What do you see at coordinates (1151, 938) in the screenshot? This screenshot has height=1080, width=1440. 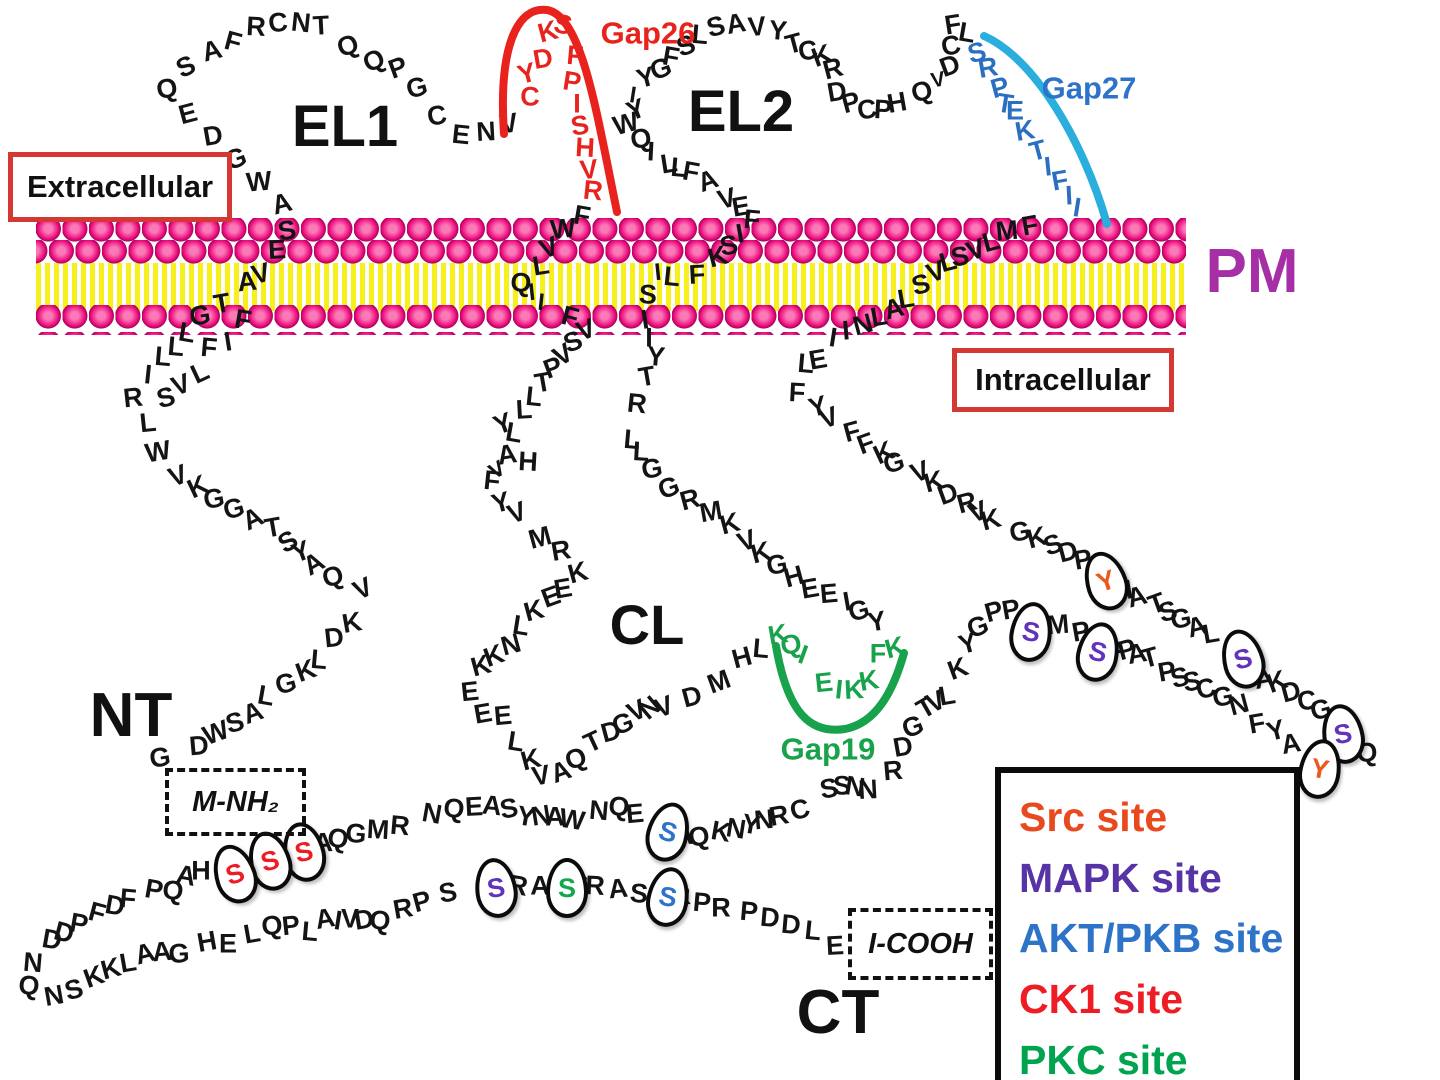 I see `legend-item-akt-pkb-site: AKT/PKB site` at bounding box center [1151, 938].